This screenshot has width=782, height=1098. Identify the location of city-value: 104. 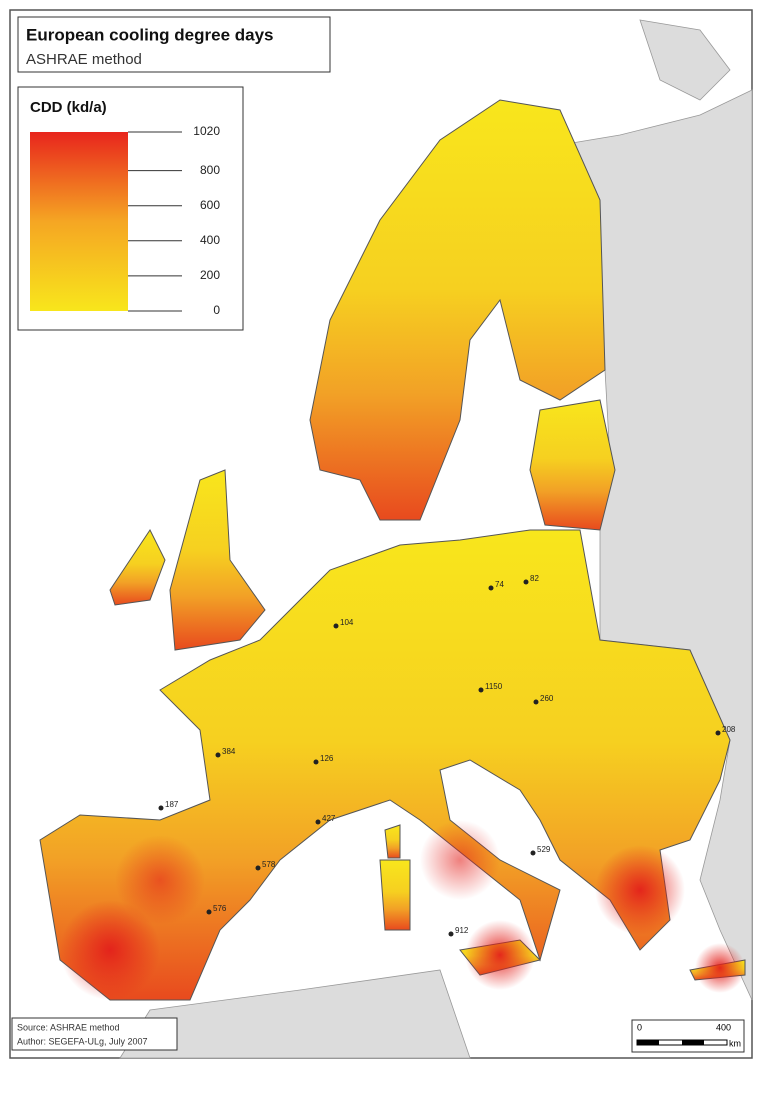
(347, 622).